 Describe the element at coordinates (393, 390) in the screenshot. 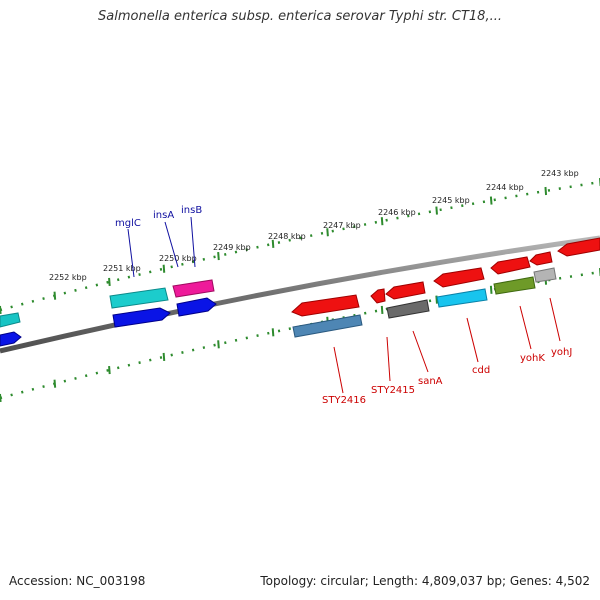

I see `gene-label-sty2415: STY2415` at that location.